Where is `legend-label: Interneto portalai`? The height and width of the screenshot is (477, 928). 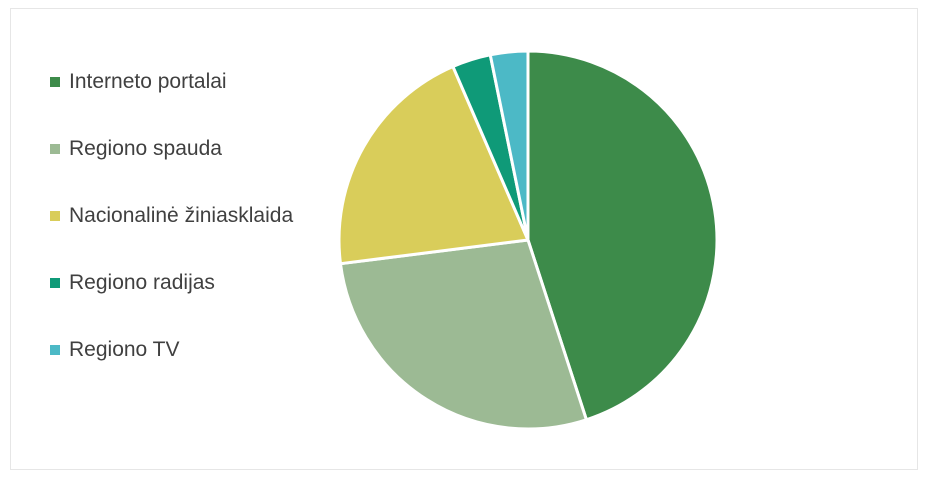
legend-label: Interneto portalai is located at coordinates (148, 81).